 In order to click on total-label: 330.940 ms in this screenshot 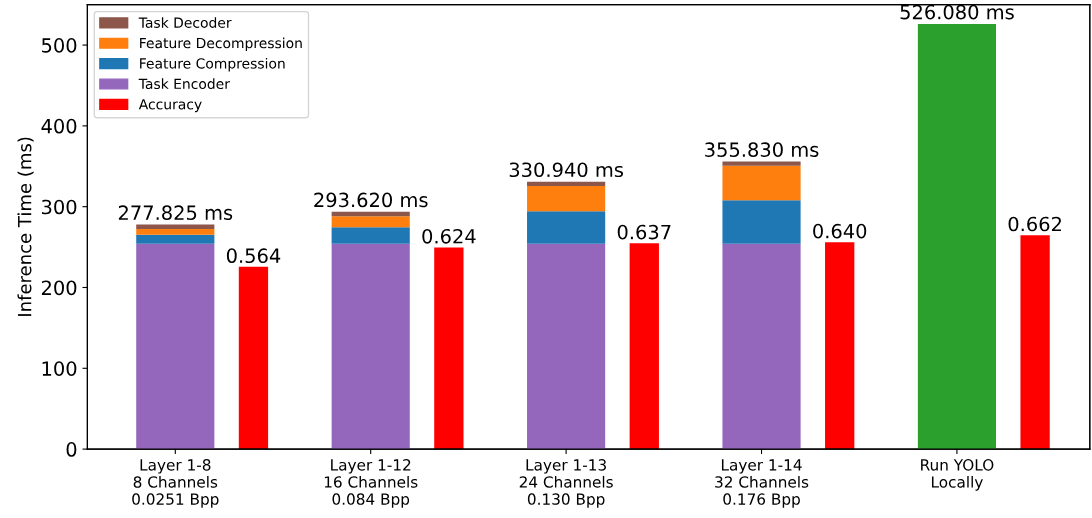, I will do `click(566, 170)`.